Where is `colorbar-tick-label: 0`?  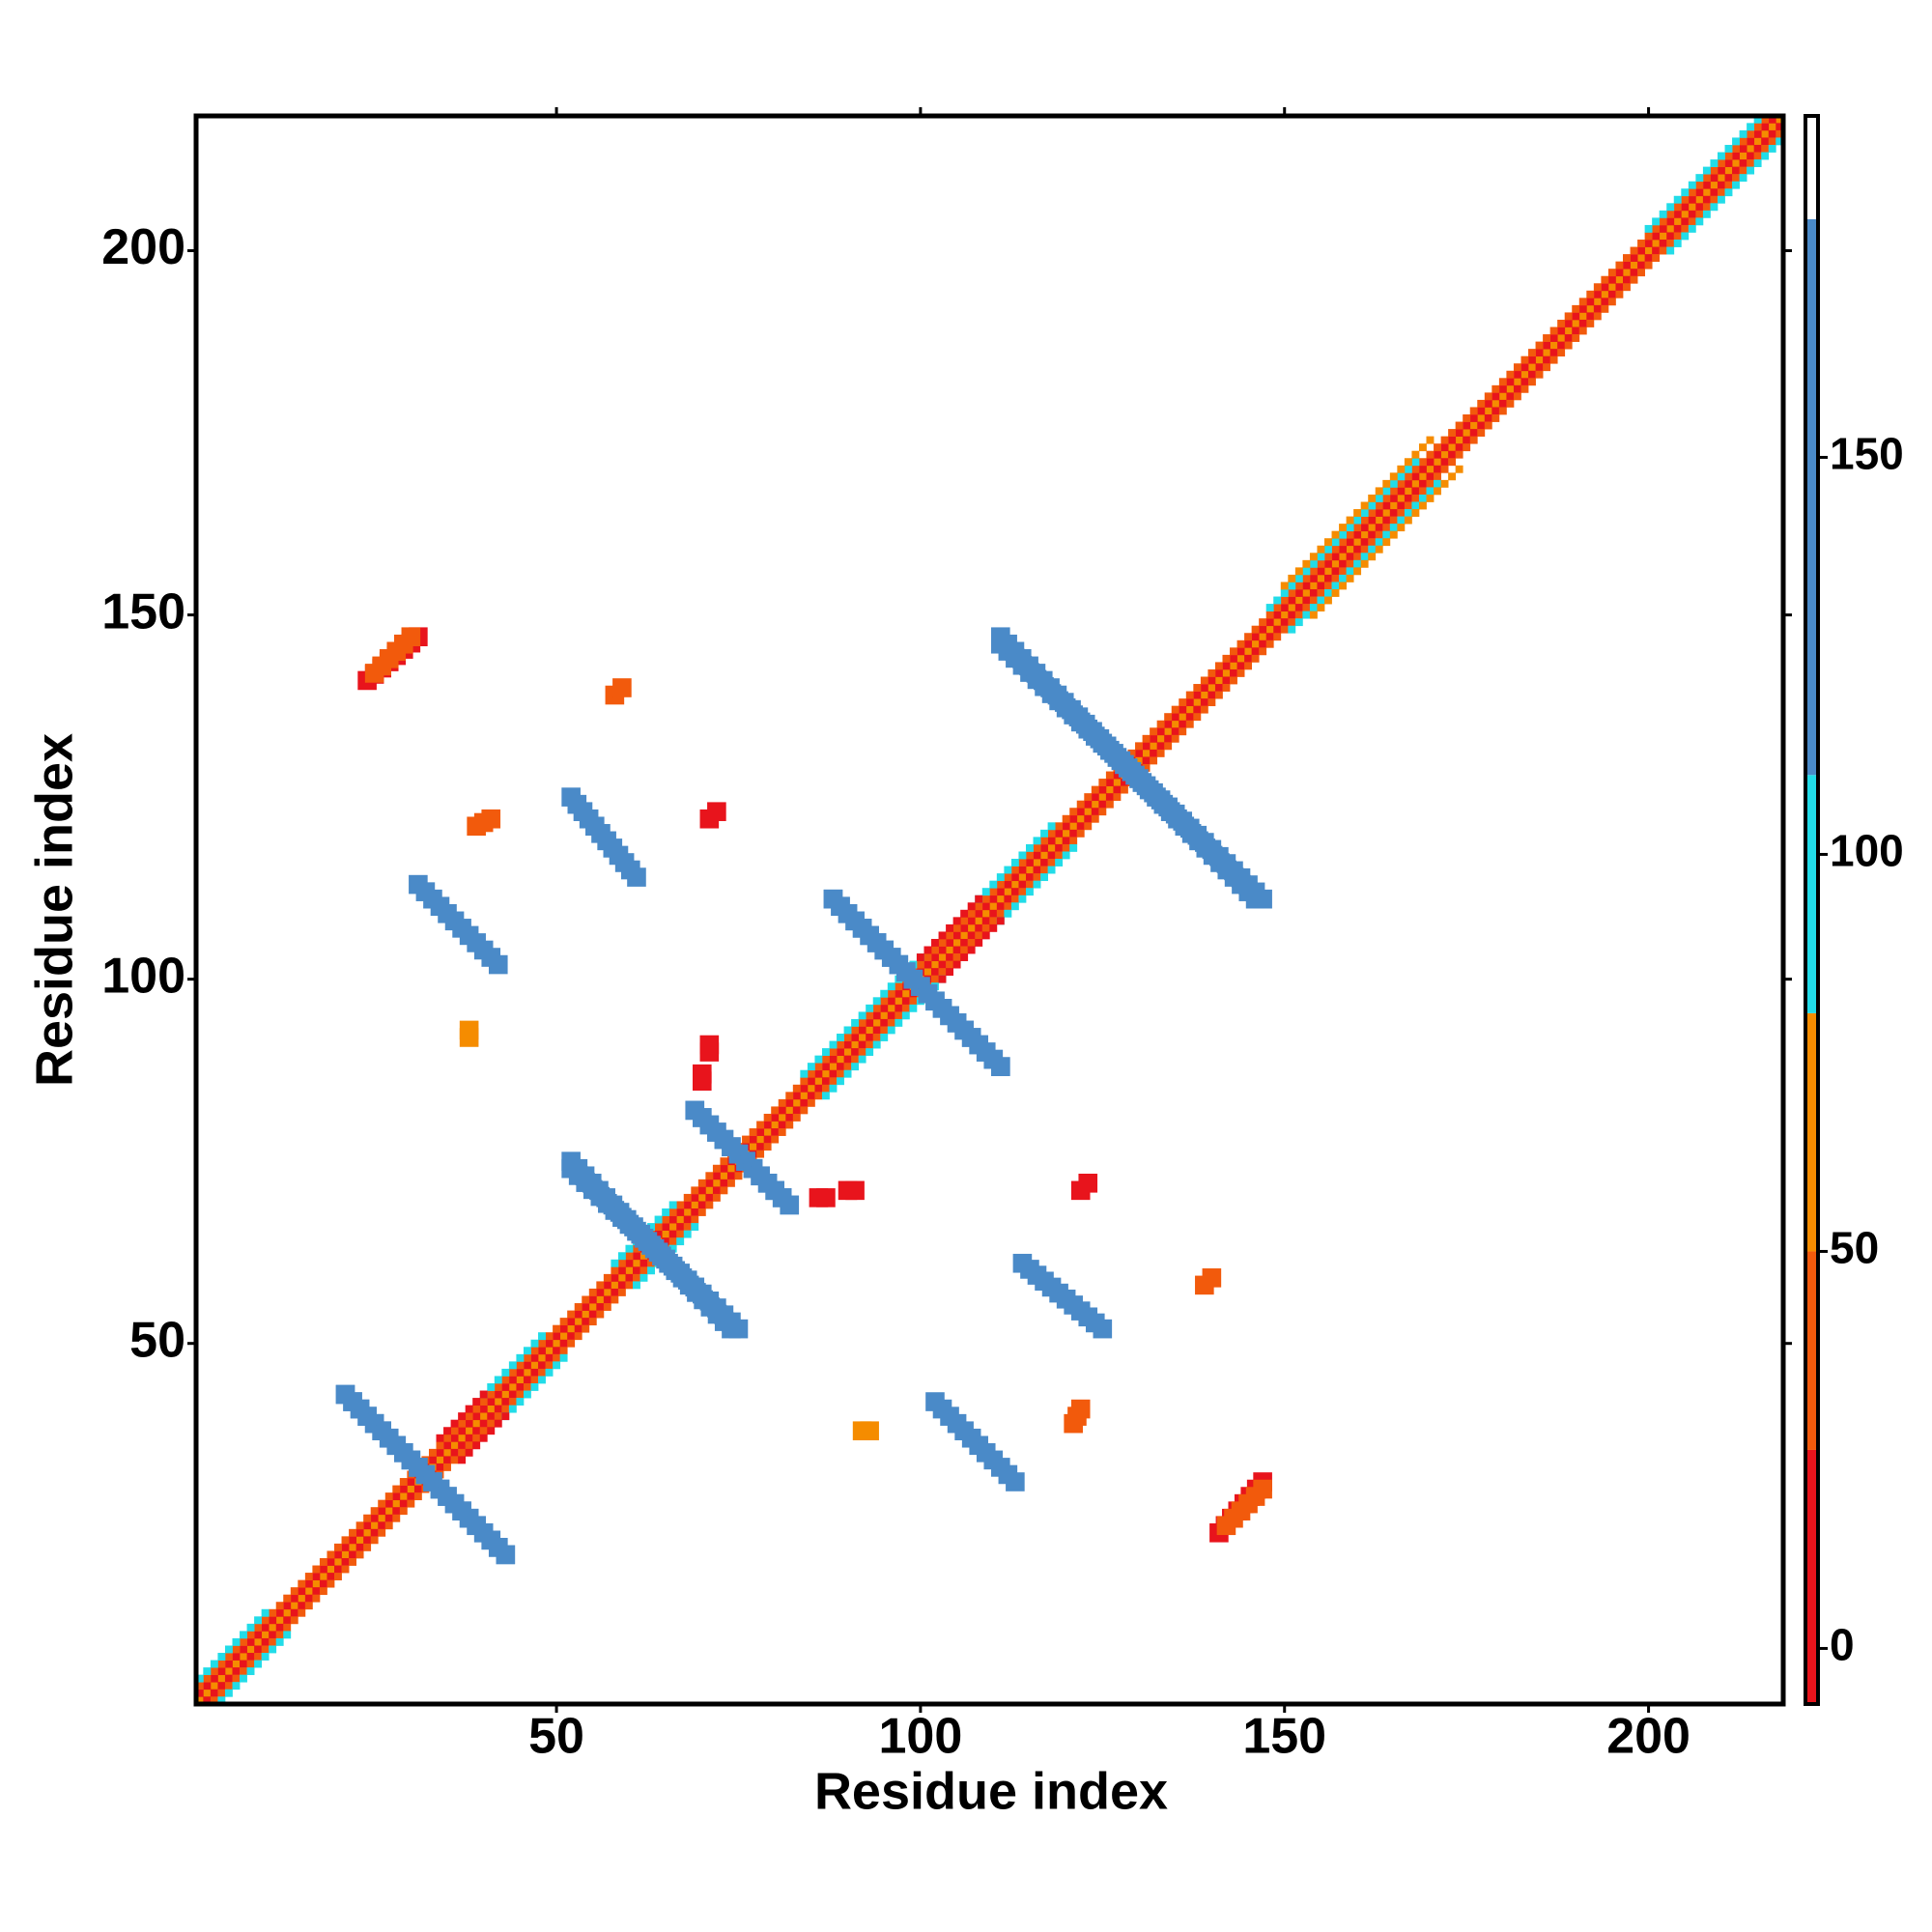
colorbar-tick-label: 0 is located at coordinates (1842, 1645).